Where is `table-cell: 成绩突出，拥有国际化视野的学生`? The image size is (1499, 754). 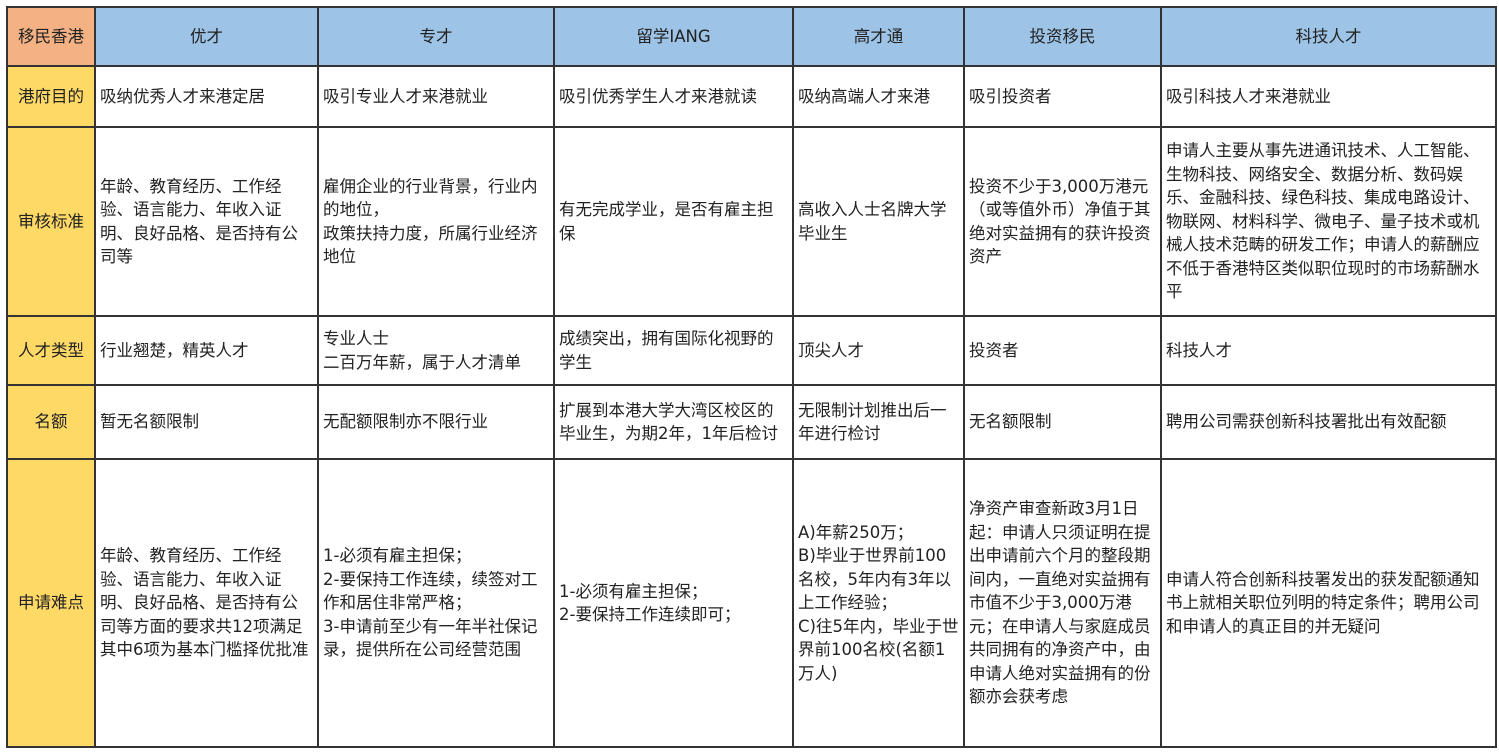
table-cell: 成绩突出，拥有国际化视野的学生 is located at coordinates (673, 350).